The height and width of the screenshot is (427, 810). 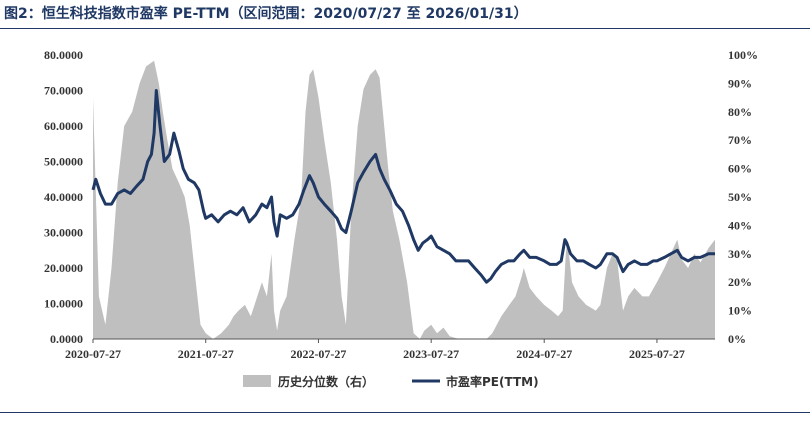 I want to click on x-tick-label: 2025-07-27, so click(x=657, y=354).